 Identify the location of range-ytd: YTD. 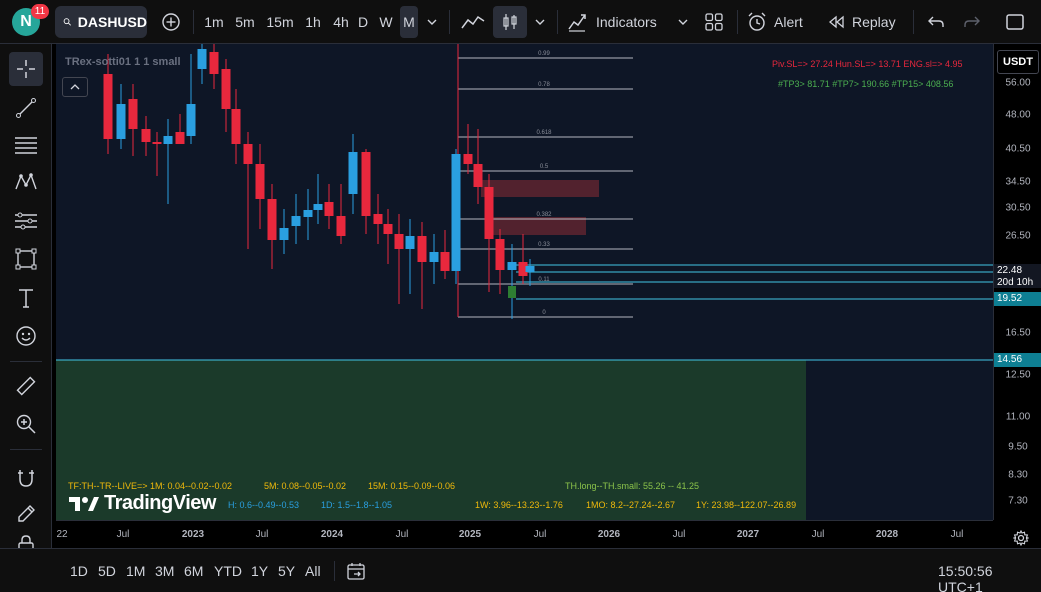
(228, 571).